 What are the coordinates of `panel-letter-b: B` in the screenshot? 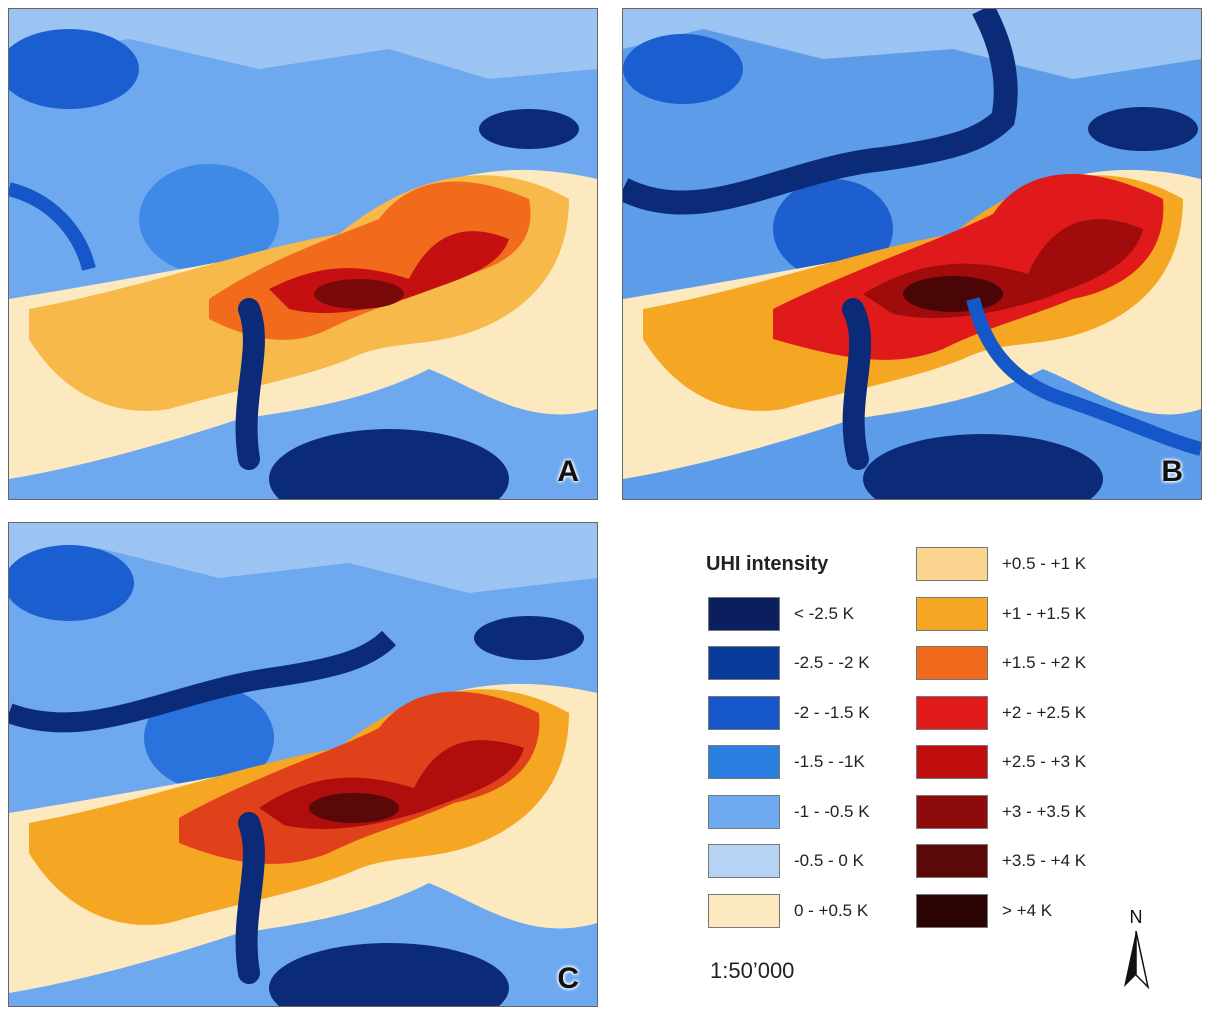 It's located at (1172, 471).